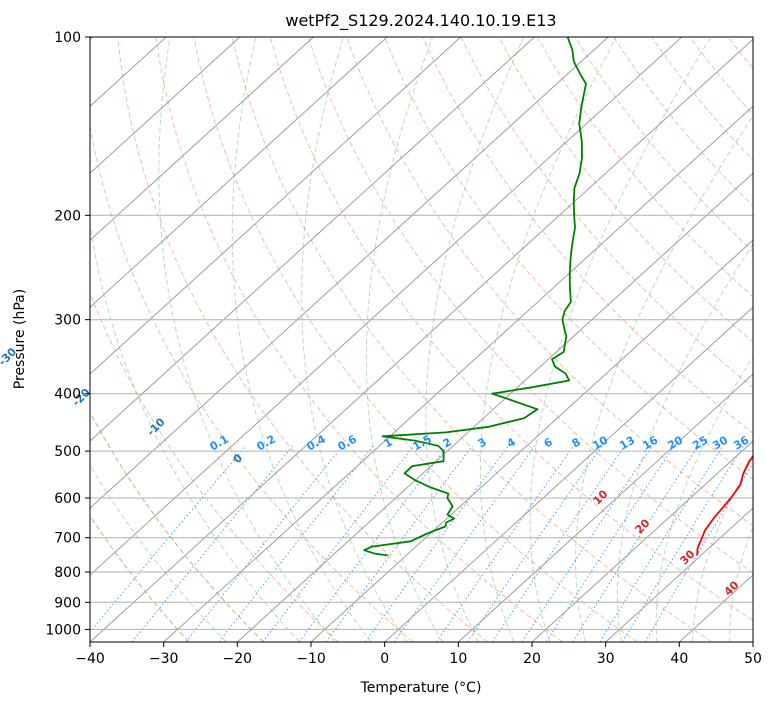 Image resolution: width=775 pixels, height=708 pixels. I want to click on dry-adiabat-label: -10, so click(155, 426).